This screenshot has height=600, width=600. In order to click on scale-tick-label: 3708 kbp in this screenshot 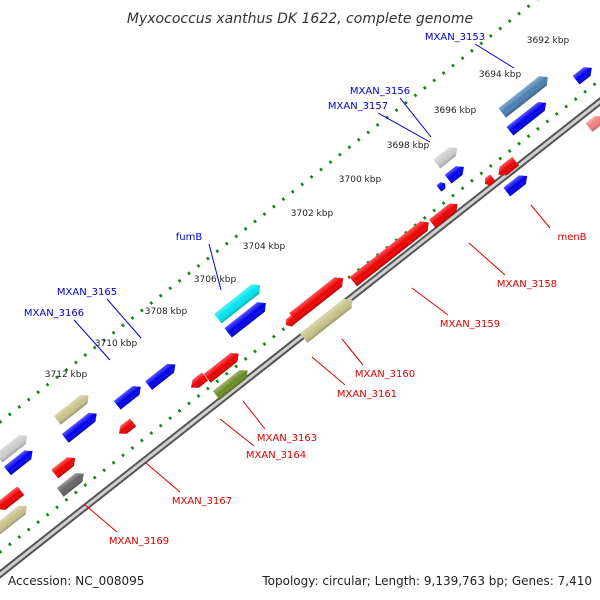, I will do `click(166, 312)`.